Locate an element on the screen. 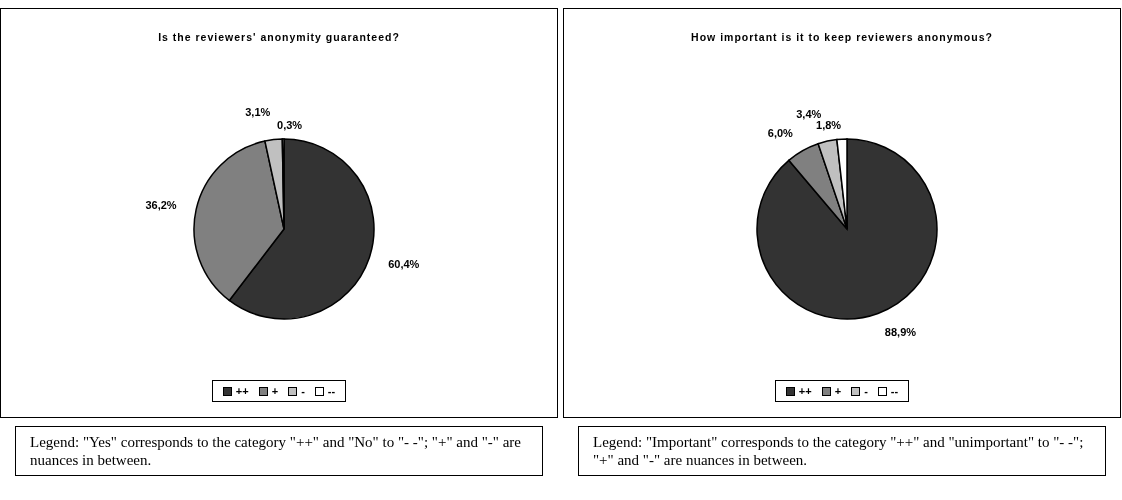 This screenshot has width=1122, height=500. data-label: 3,1% is located at coordinates (258, 111).